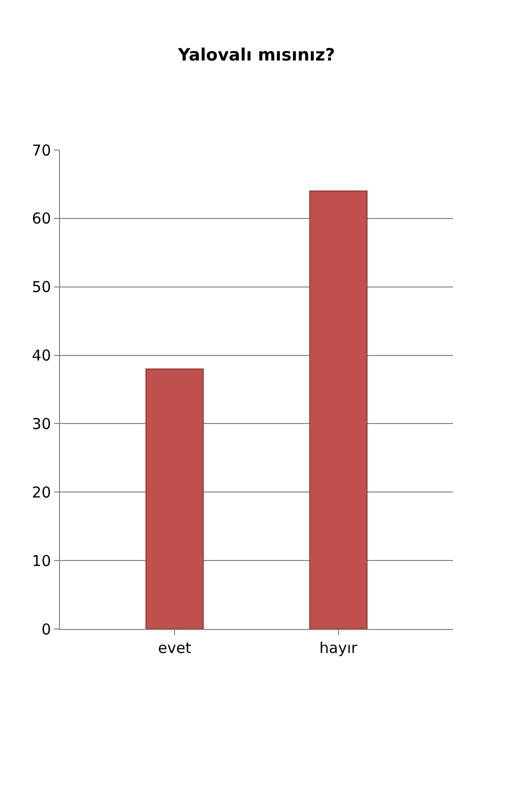  What do you see at coordinates (46, 629) in the screenshot?
I see `y-tick-label: 0` at bounding box center [46, 629].